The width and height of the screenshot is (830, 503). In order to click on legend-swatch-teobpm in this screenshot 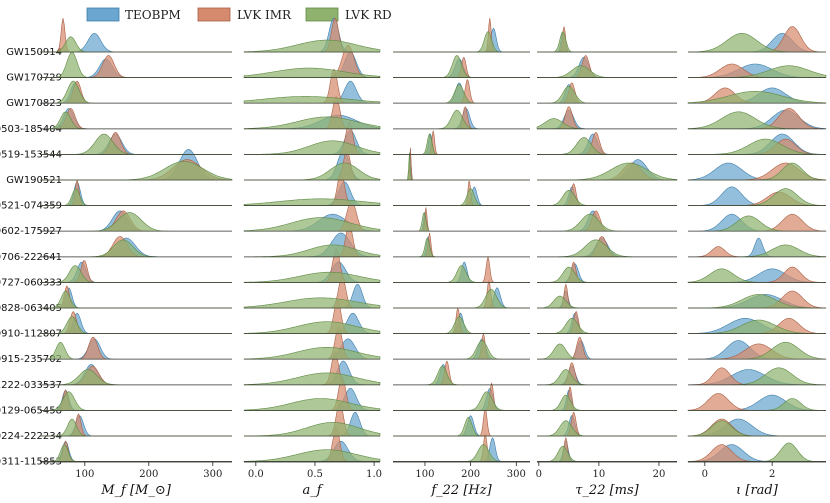, I will do `click(103, 14)`.